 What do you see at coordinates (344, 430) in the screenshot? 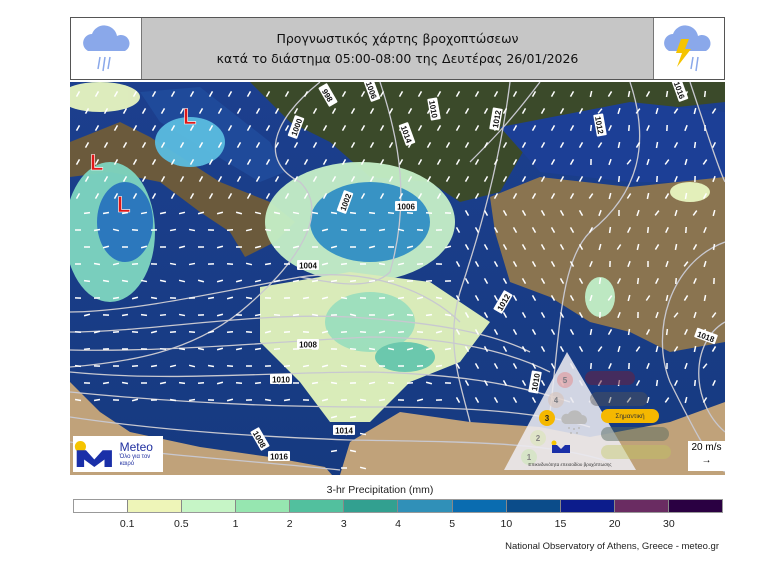
I see `isobar-label: 1014` at bounding box center [344, 430].